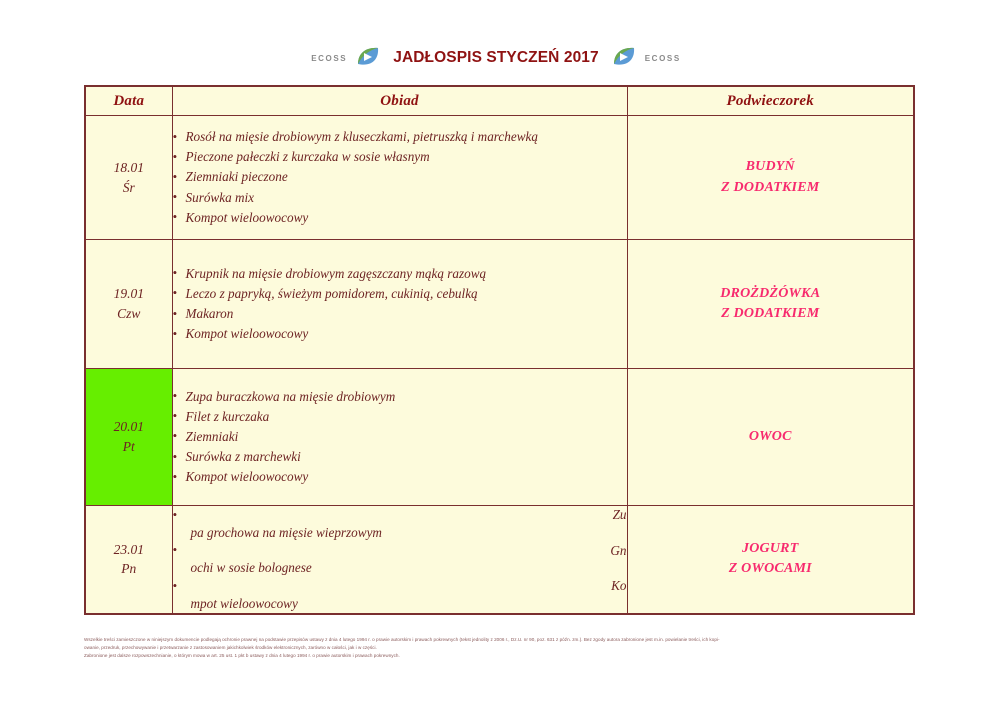  I want to click on weekday-value: Śr, so click(128, 187).